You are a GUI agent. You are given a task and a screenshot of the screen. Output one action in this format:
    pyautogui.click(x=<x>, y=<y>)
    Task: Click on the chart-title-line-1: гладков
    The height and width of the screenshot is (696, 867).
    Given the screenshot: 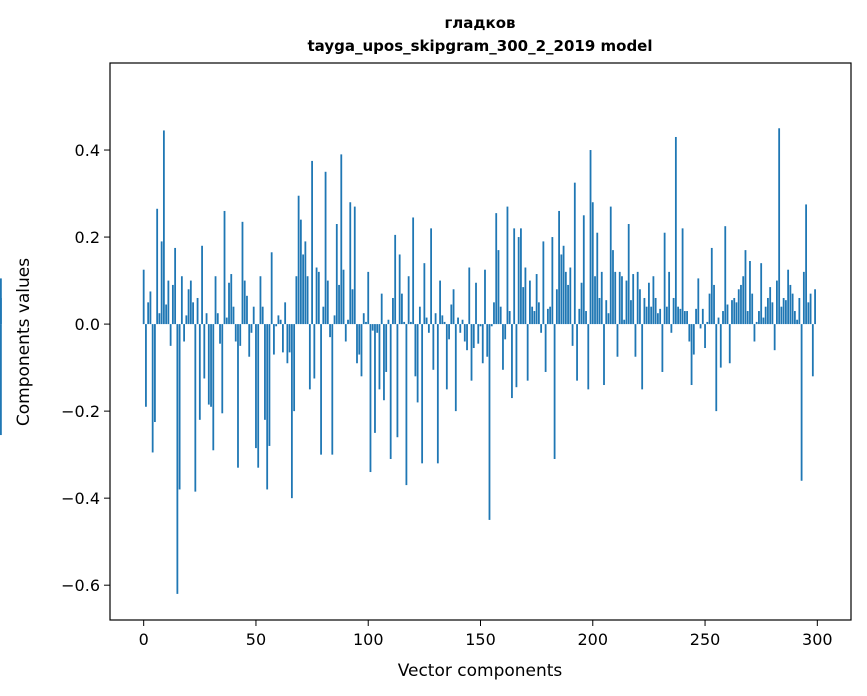 What is the action you would take?
    pyautogui.click(x=479, y=23)
    